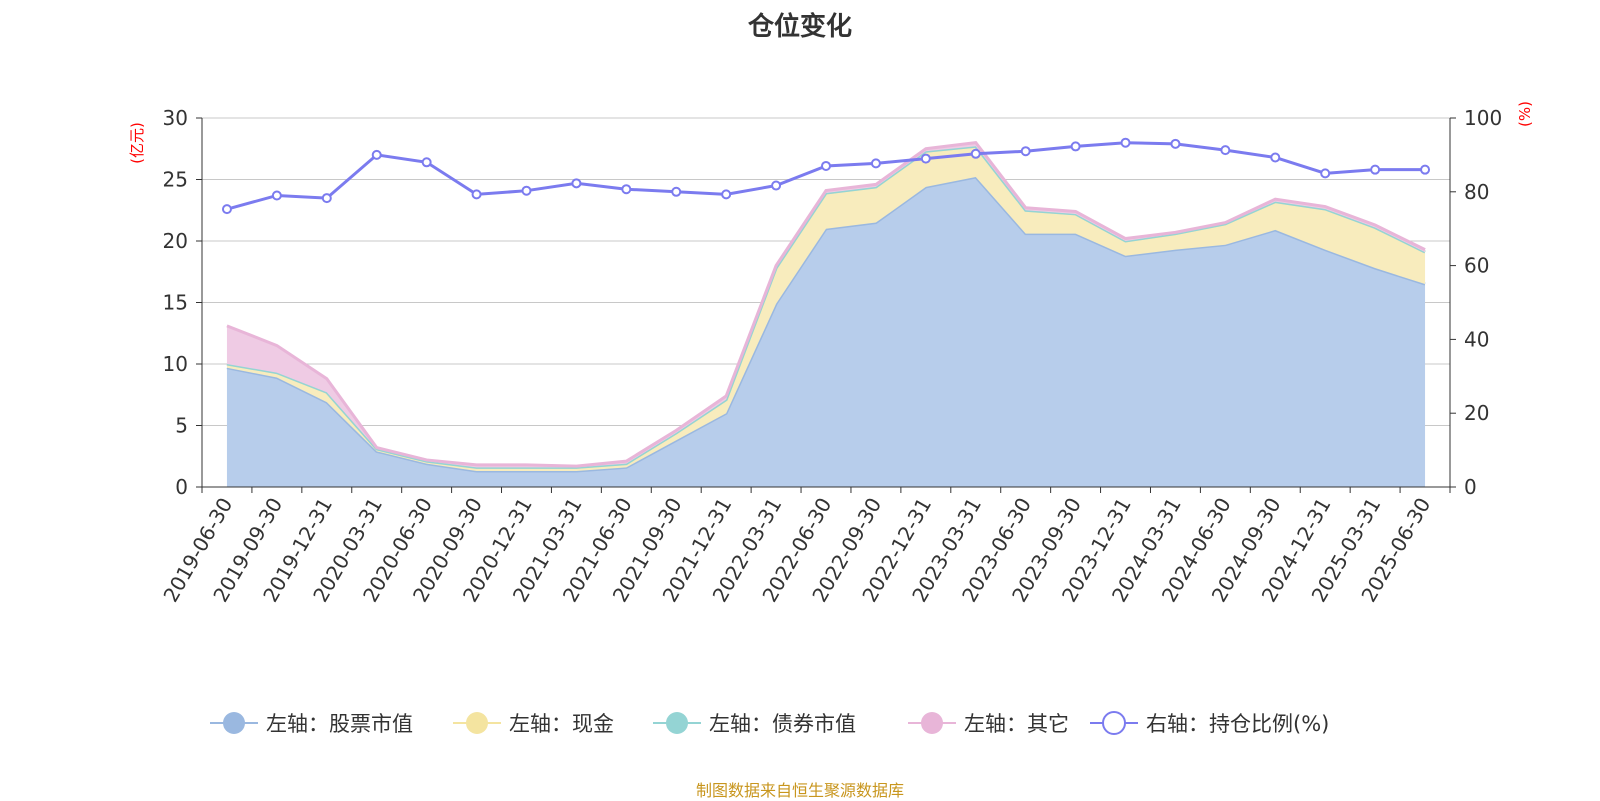 The height and width of the screenshot is (801, 1600). I want to click on right-tick-label: 80, so click(1476, 192).